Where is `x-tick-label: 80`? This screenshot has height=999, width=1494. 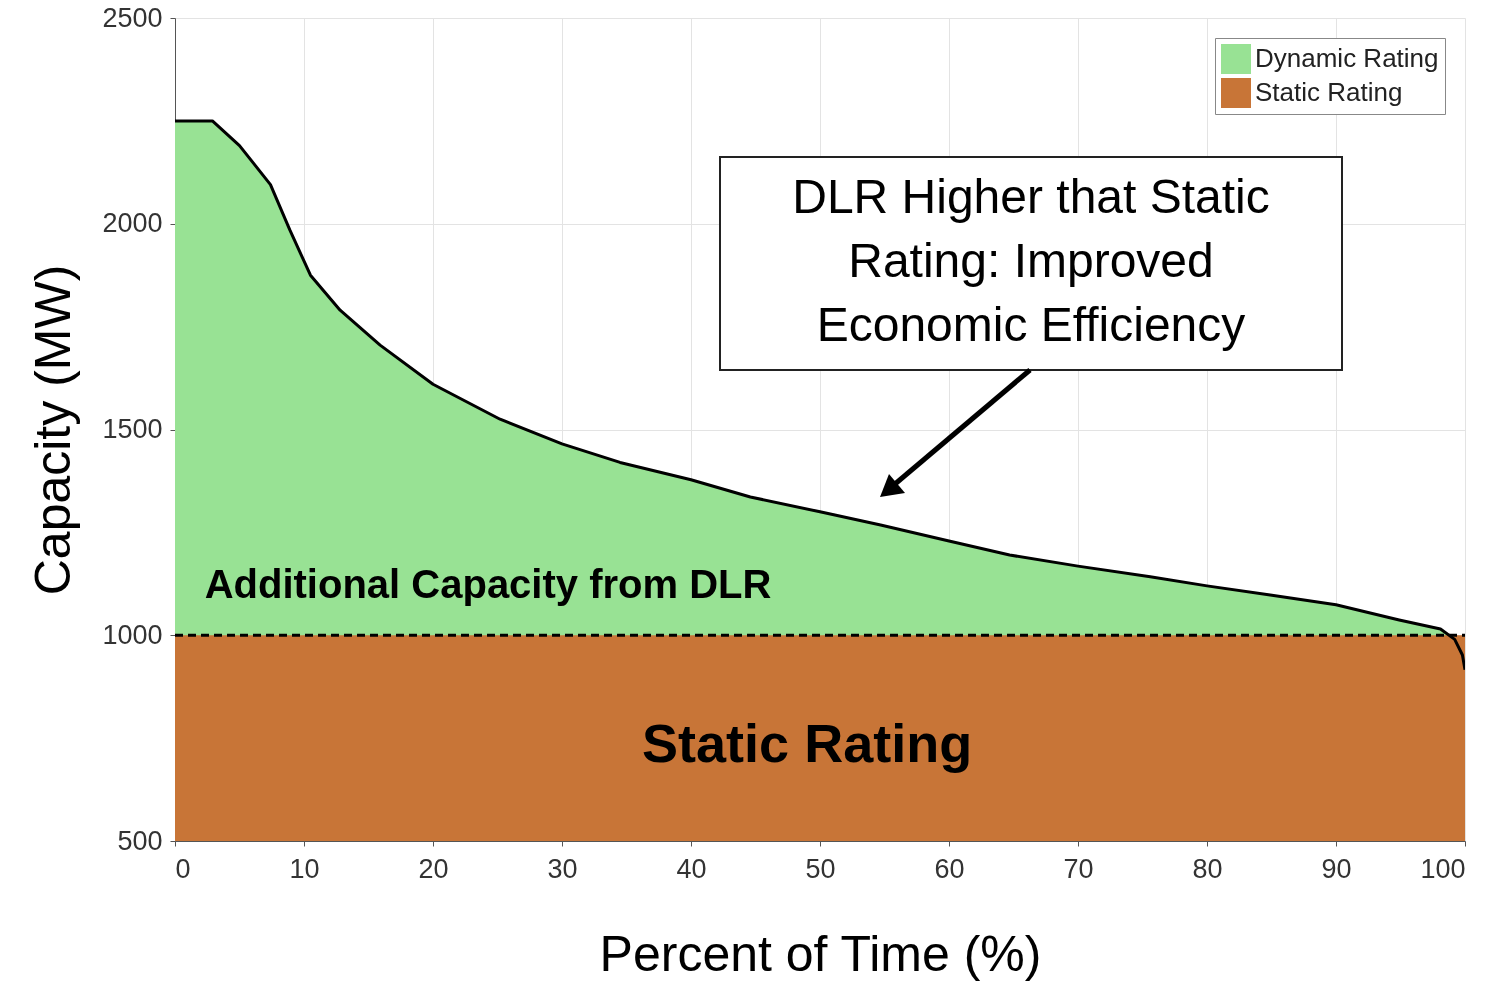 x-tick-label: 80 is located at coordinates (1207, 868).